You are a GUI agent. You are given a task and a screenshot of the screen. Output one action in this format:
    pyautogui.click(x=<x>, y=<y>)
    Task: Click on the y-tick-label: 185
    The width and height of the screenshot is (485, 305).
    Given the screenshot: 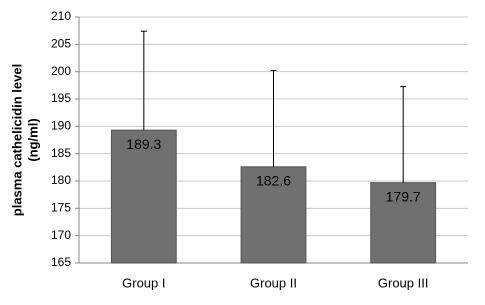 What is the action you would take?
    pyautogui.click(x=61, y=153)
    